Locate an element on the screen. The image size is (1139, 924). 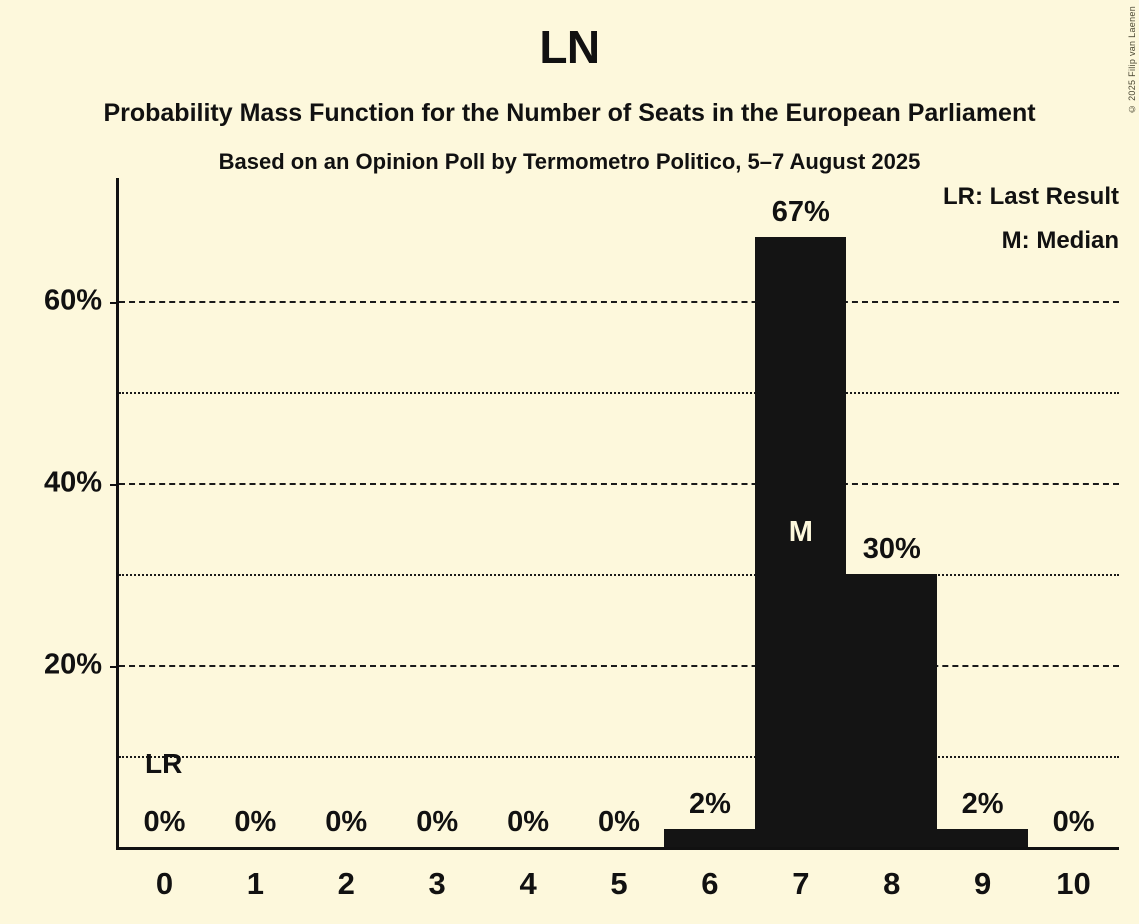
x-axis-label-2: 2 is located at coordinates (346, 883).